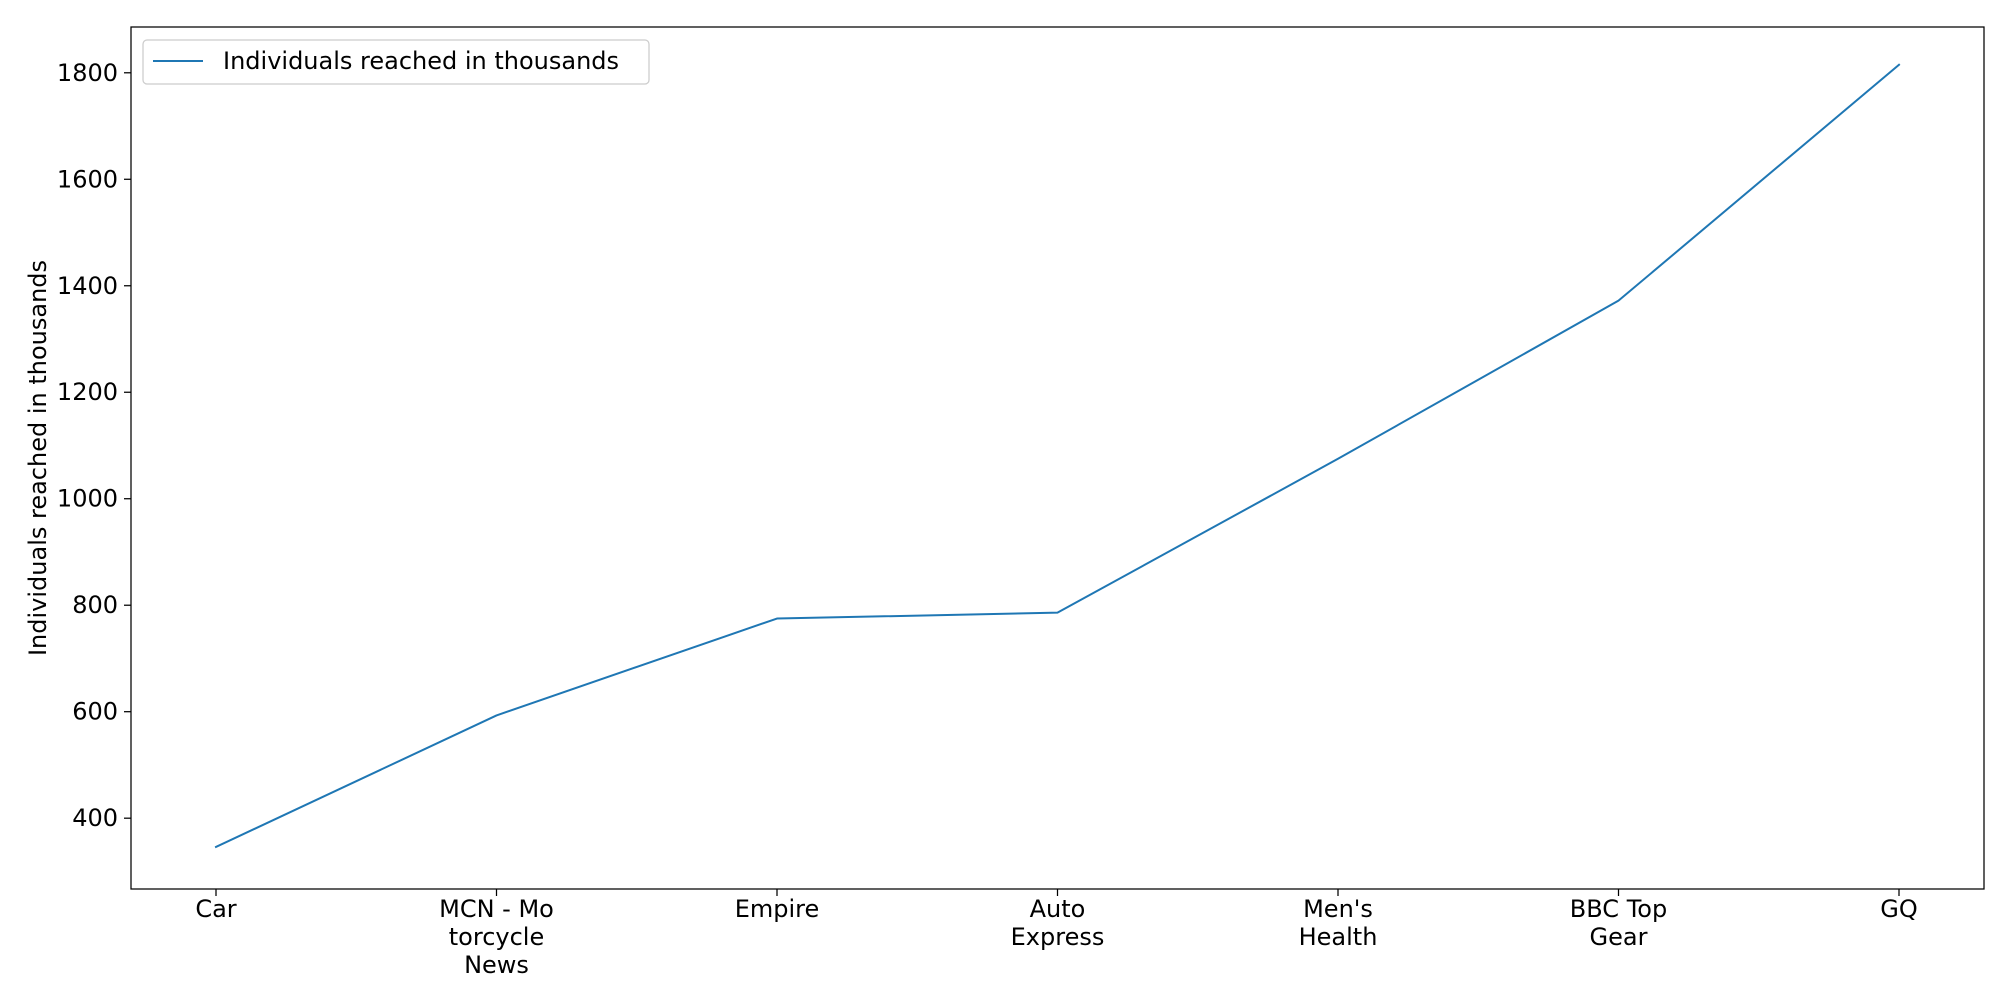  I want to click on x-tick-label: Men's Health, so click(1338, 923).